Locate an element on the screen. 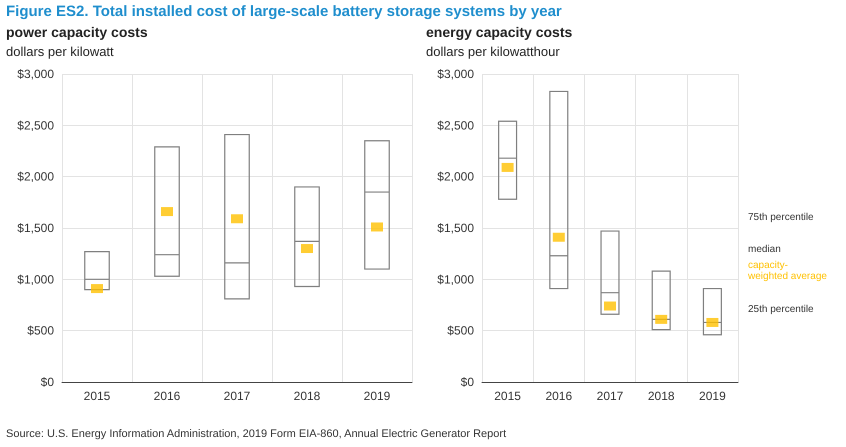 This screenshot has width=846, height=447. text: 25th percentile is located at coordinates (781, 309).